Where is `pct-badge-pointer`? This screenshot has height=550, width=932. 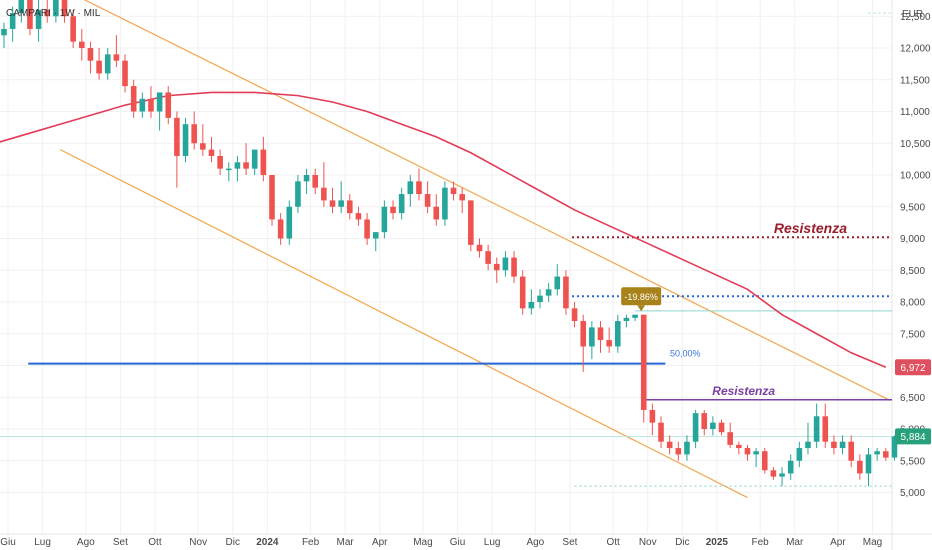
pct-badge-pointer is located at coordinates (641, 308).